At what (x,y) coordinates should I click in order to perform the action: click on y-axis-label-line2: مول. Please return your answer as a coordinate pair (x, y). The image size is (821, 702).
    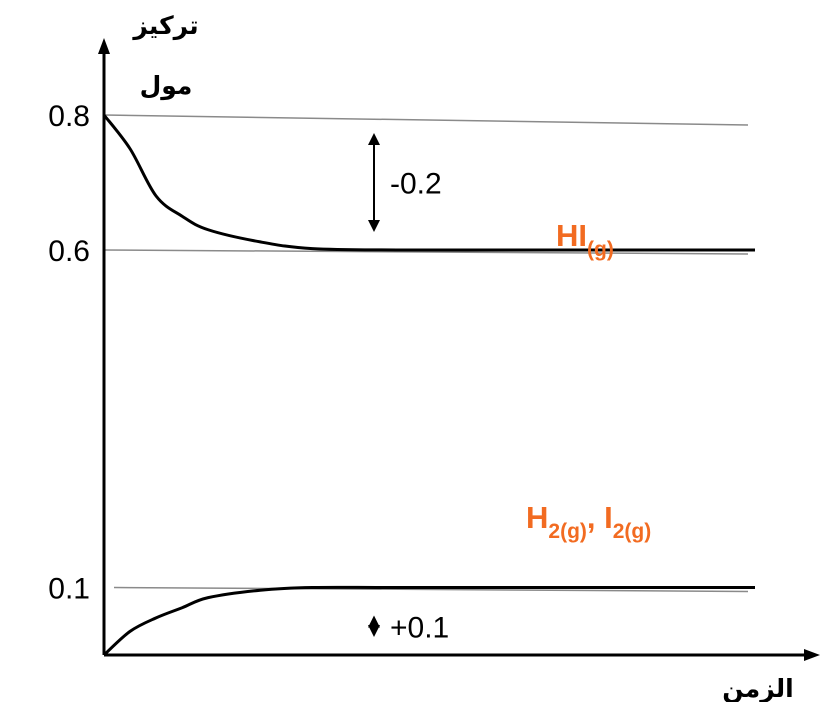
    Looking at the image, I should click on (166, 86).